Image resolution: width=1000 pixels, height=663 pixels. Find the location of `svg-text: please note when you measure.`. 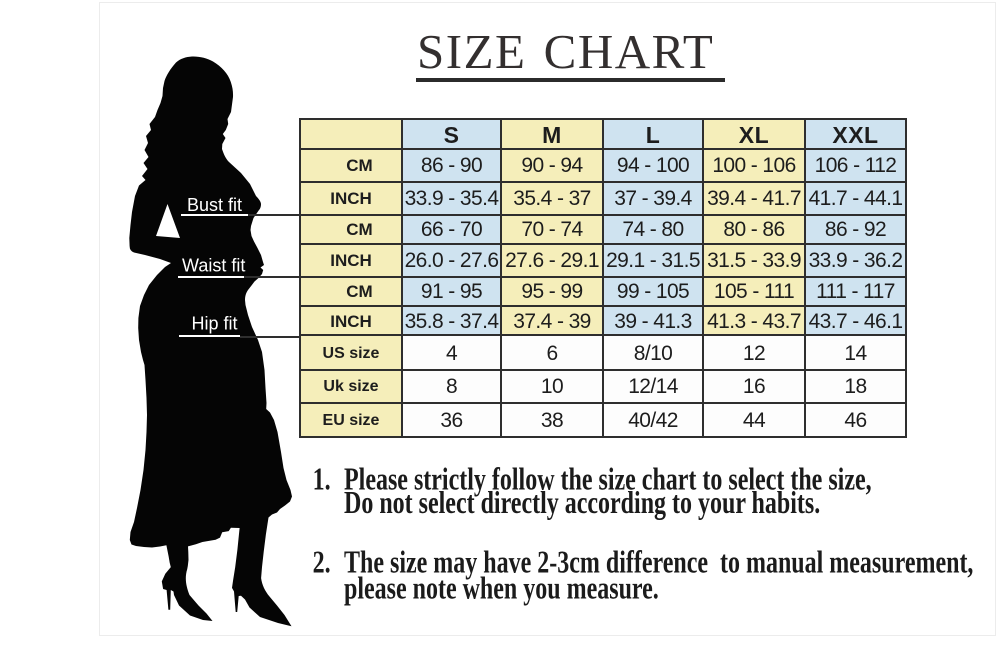

svg-text: please note when you measure. is located at coordinates (501, 588).